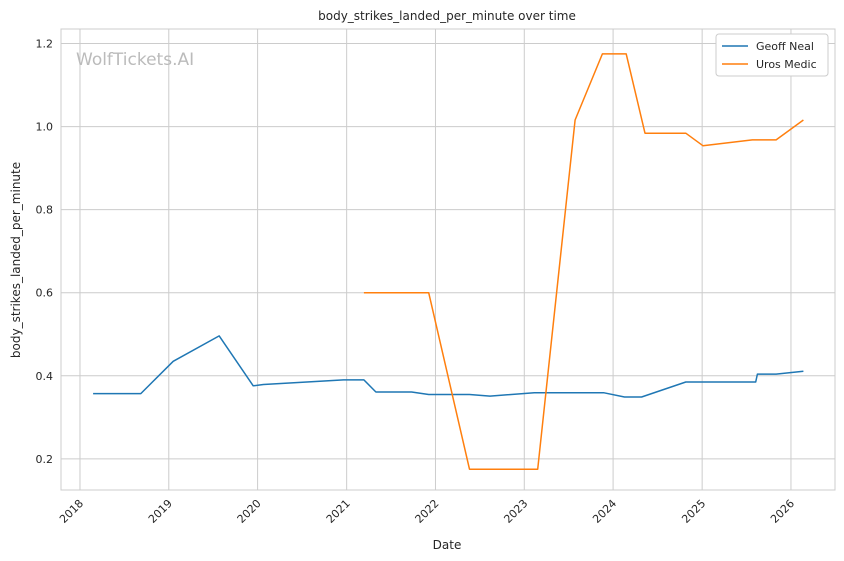 This screenshot has height=561, width=844. What do you see at coordinates (45, 376) in the screenshot?
I see `y-tick-label: 0.4` at bounding box center [45, 376].